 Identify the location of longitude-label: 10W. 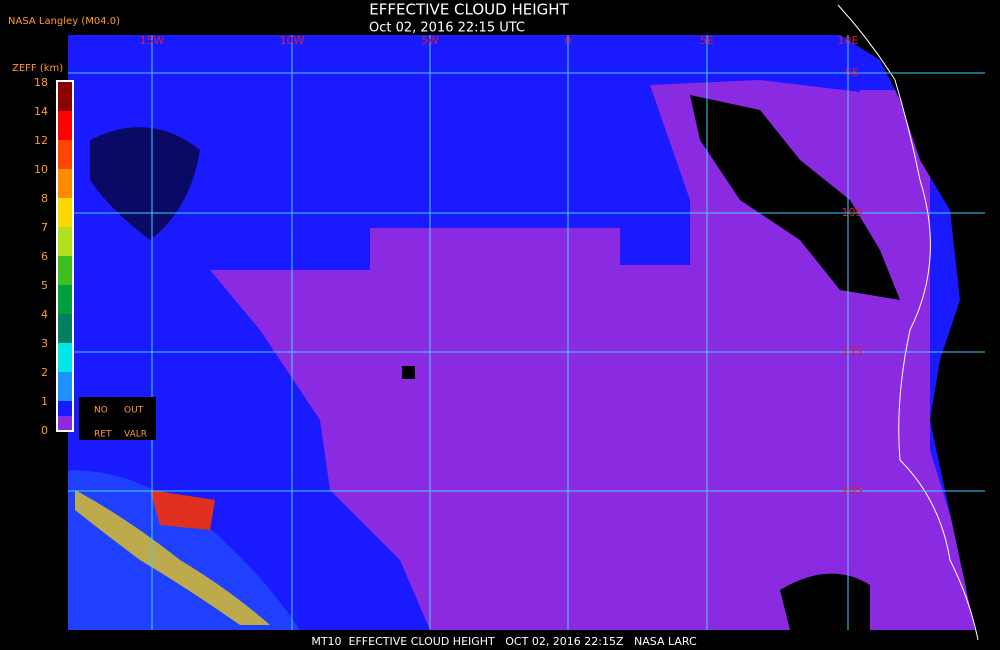
(292, 40).